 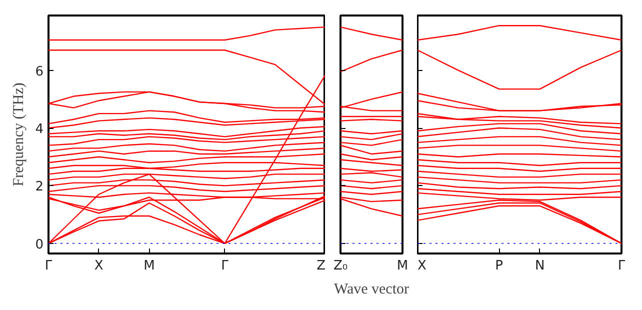 What do you see at coordinates (39, 130) in the screenshot?
I see `y-tick-label: 4` at bounding box center [39, 130].